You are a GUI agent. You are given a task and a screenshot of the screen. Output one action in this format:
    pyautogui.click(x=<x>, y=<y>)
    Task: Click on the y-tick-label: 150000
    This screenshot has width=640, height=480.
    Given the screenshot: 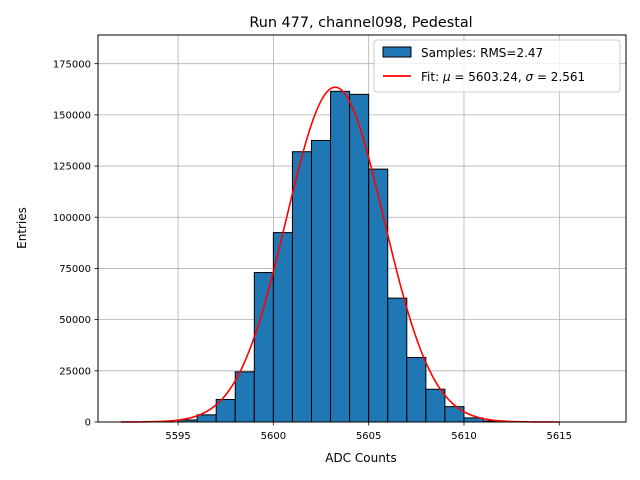 What is the action you would take?
    pyautogui.click(x=72, y=115)
    